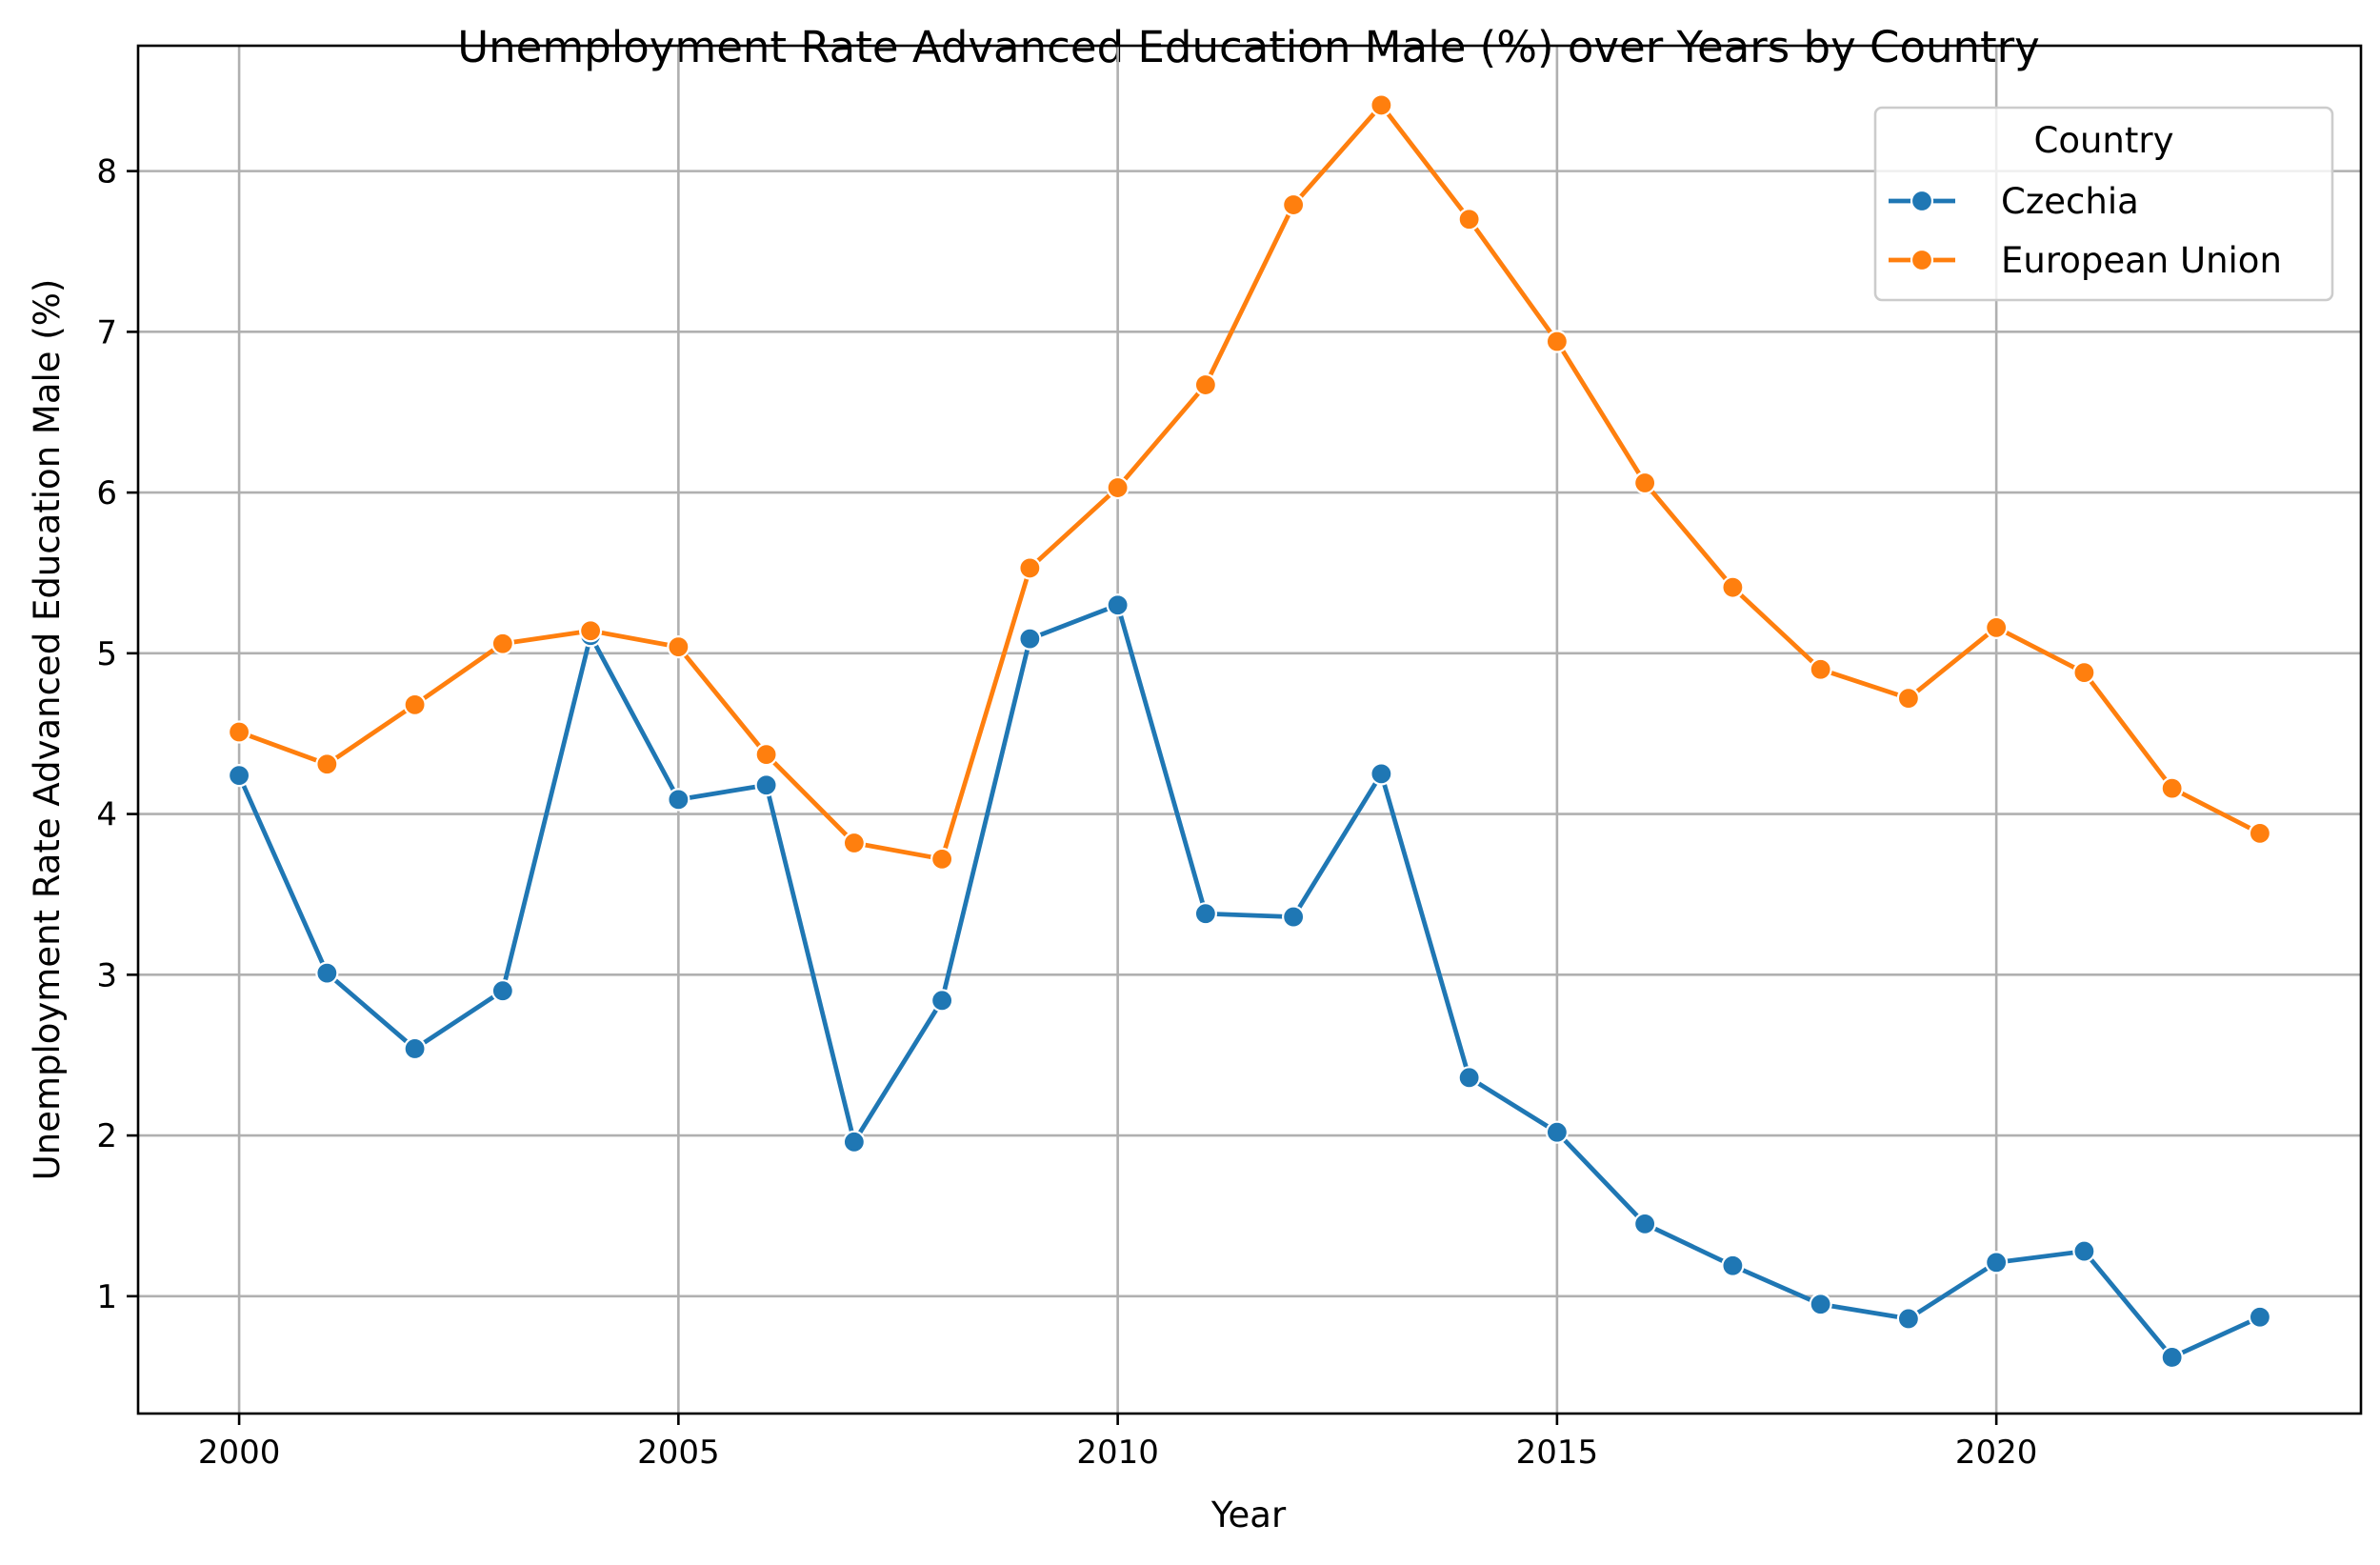  I want to click on legend-item-european-union: European Union, so click(2085, 260).